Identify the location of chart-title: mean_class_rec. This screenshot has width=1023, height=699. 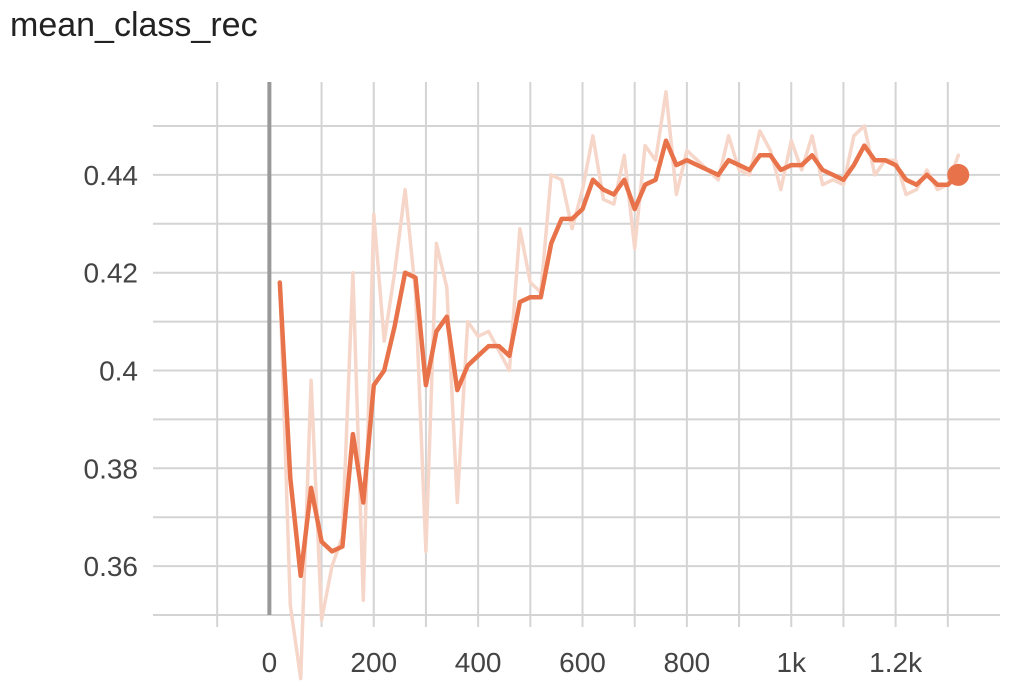
(134, 25).